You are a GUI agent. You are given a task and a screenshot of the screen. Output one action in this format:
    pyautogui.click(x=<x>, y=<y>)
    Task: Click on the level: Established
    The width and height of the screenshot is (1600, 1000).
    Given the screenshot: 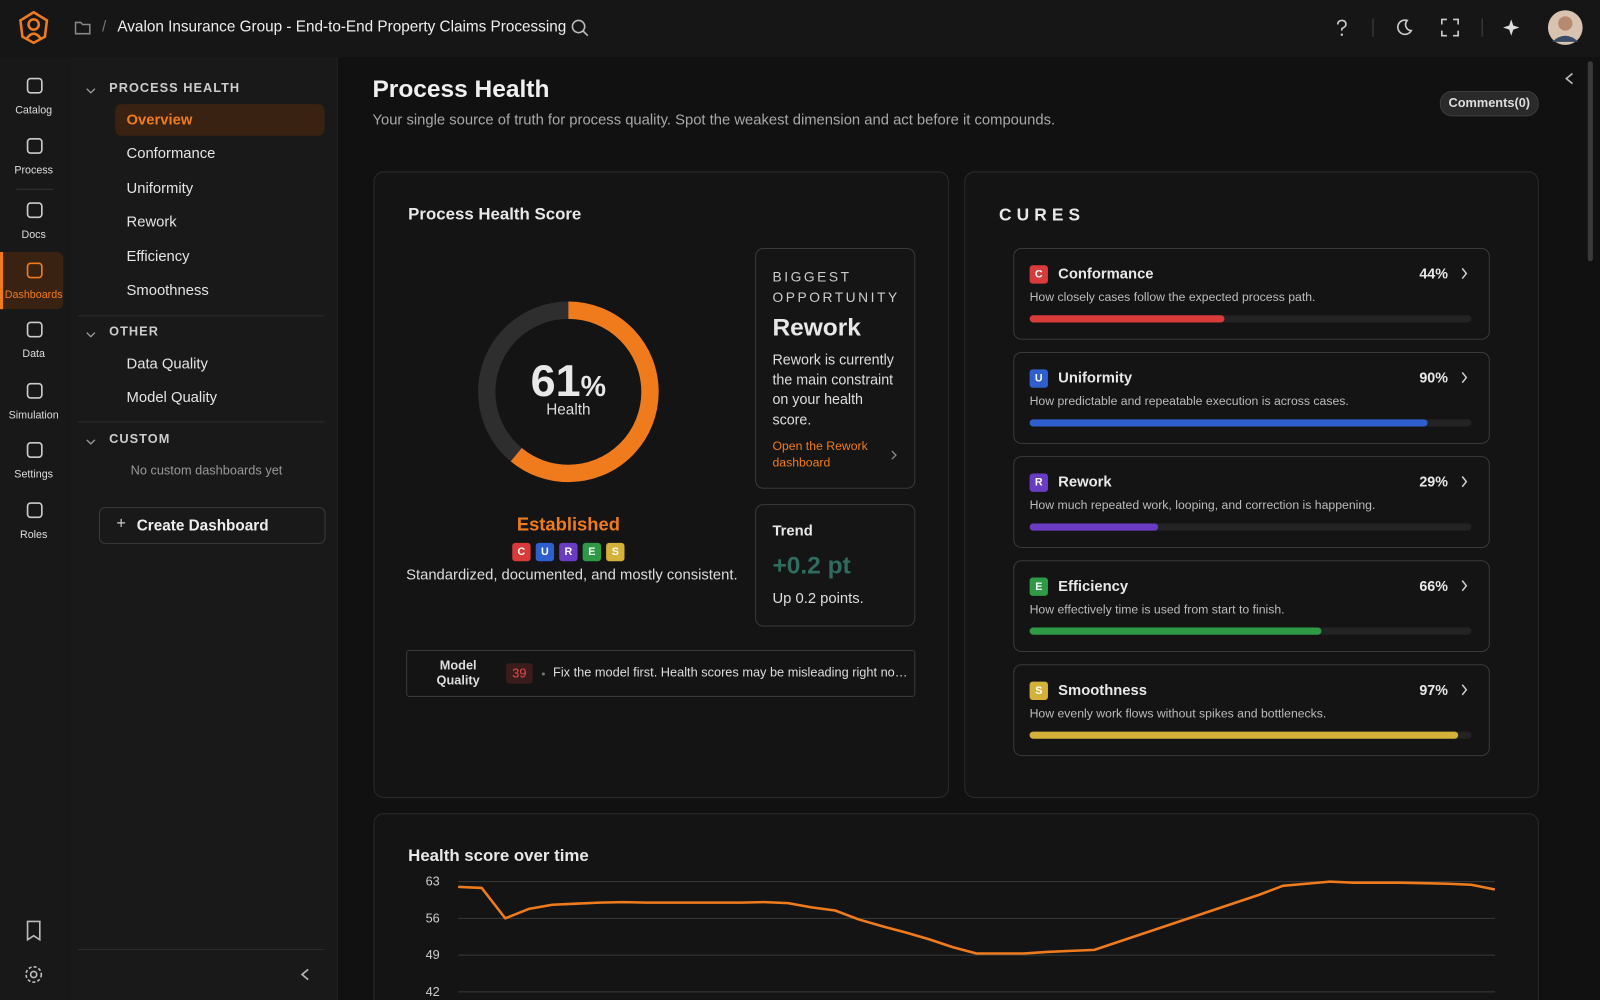 What is the action you would take?
    pyautogui.click(x=568, y=524)
    